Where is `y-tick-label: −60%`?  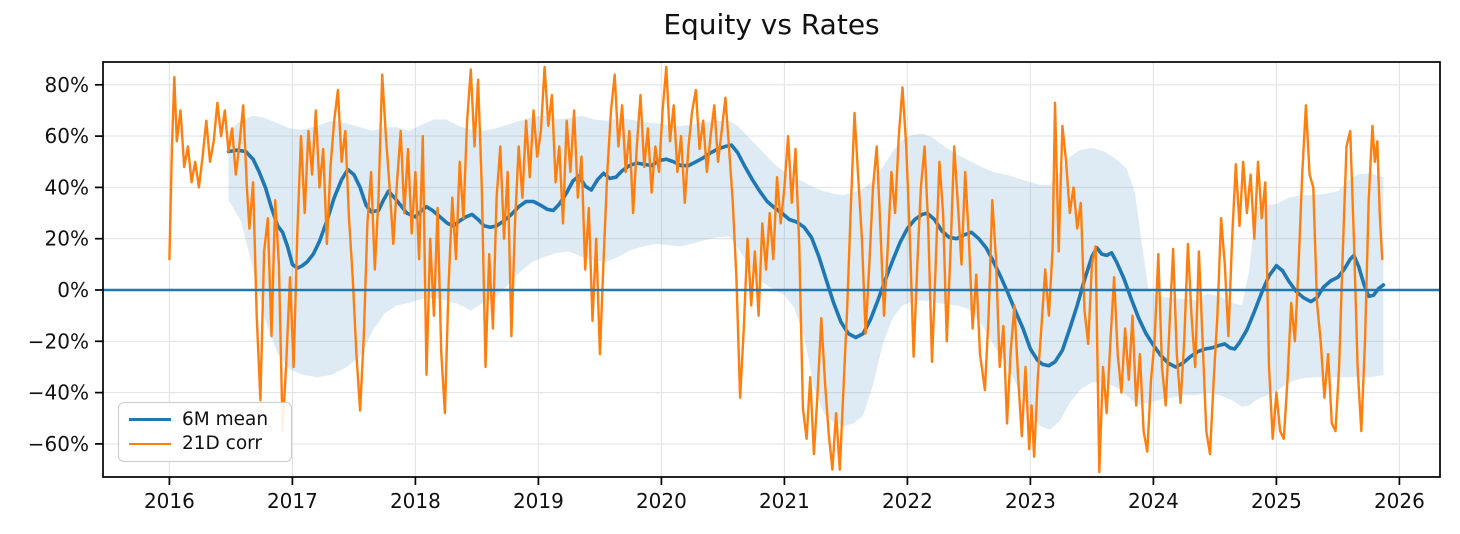
y-tick-label: −60% is located at coordinates (58, 444).